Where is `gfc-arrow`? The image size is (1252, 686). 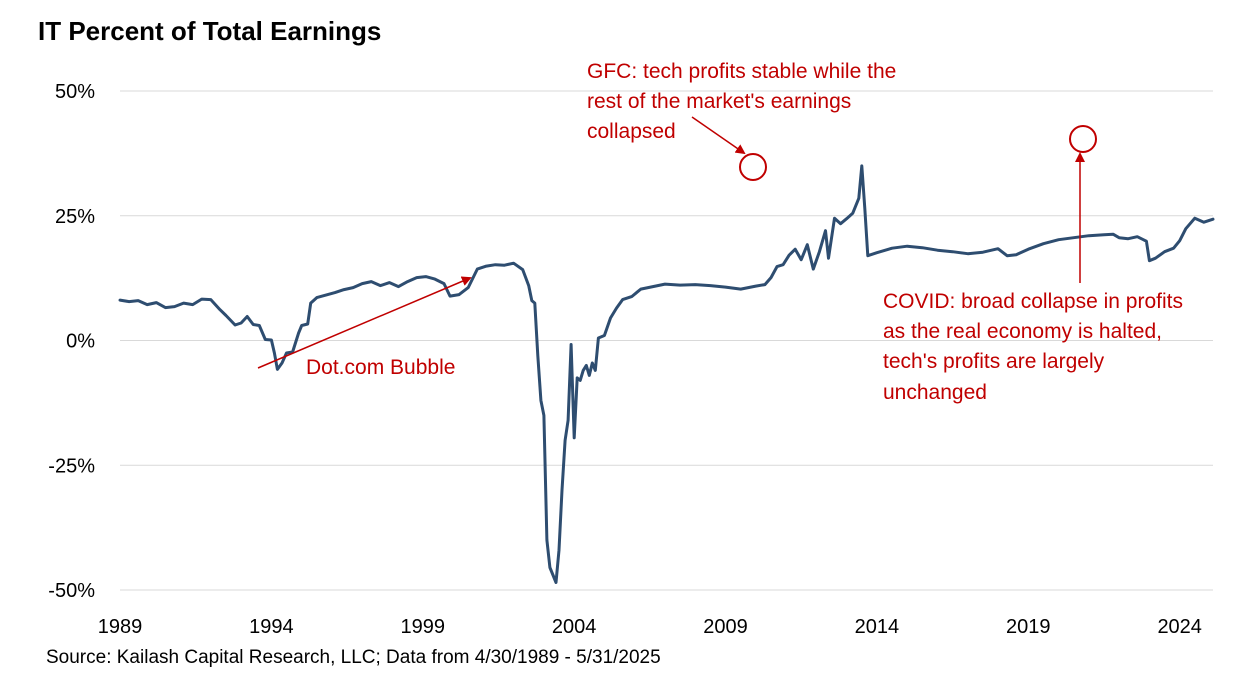 gfc-arrow is located at coordinates (718, 135).